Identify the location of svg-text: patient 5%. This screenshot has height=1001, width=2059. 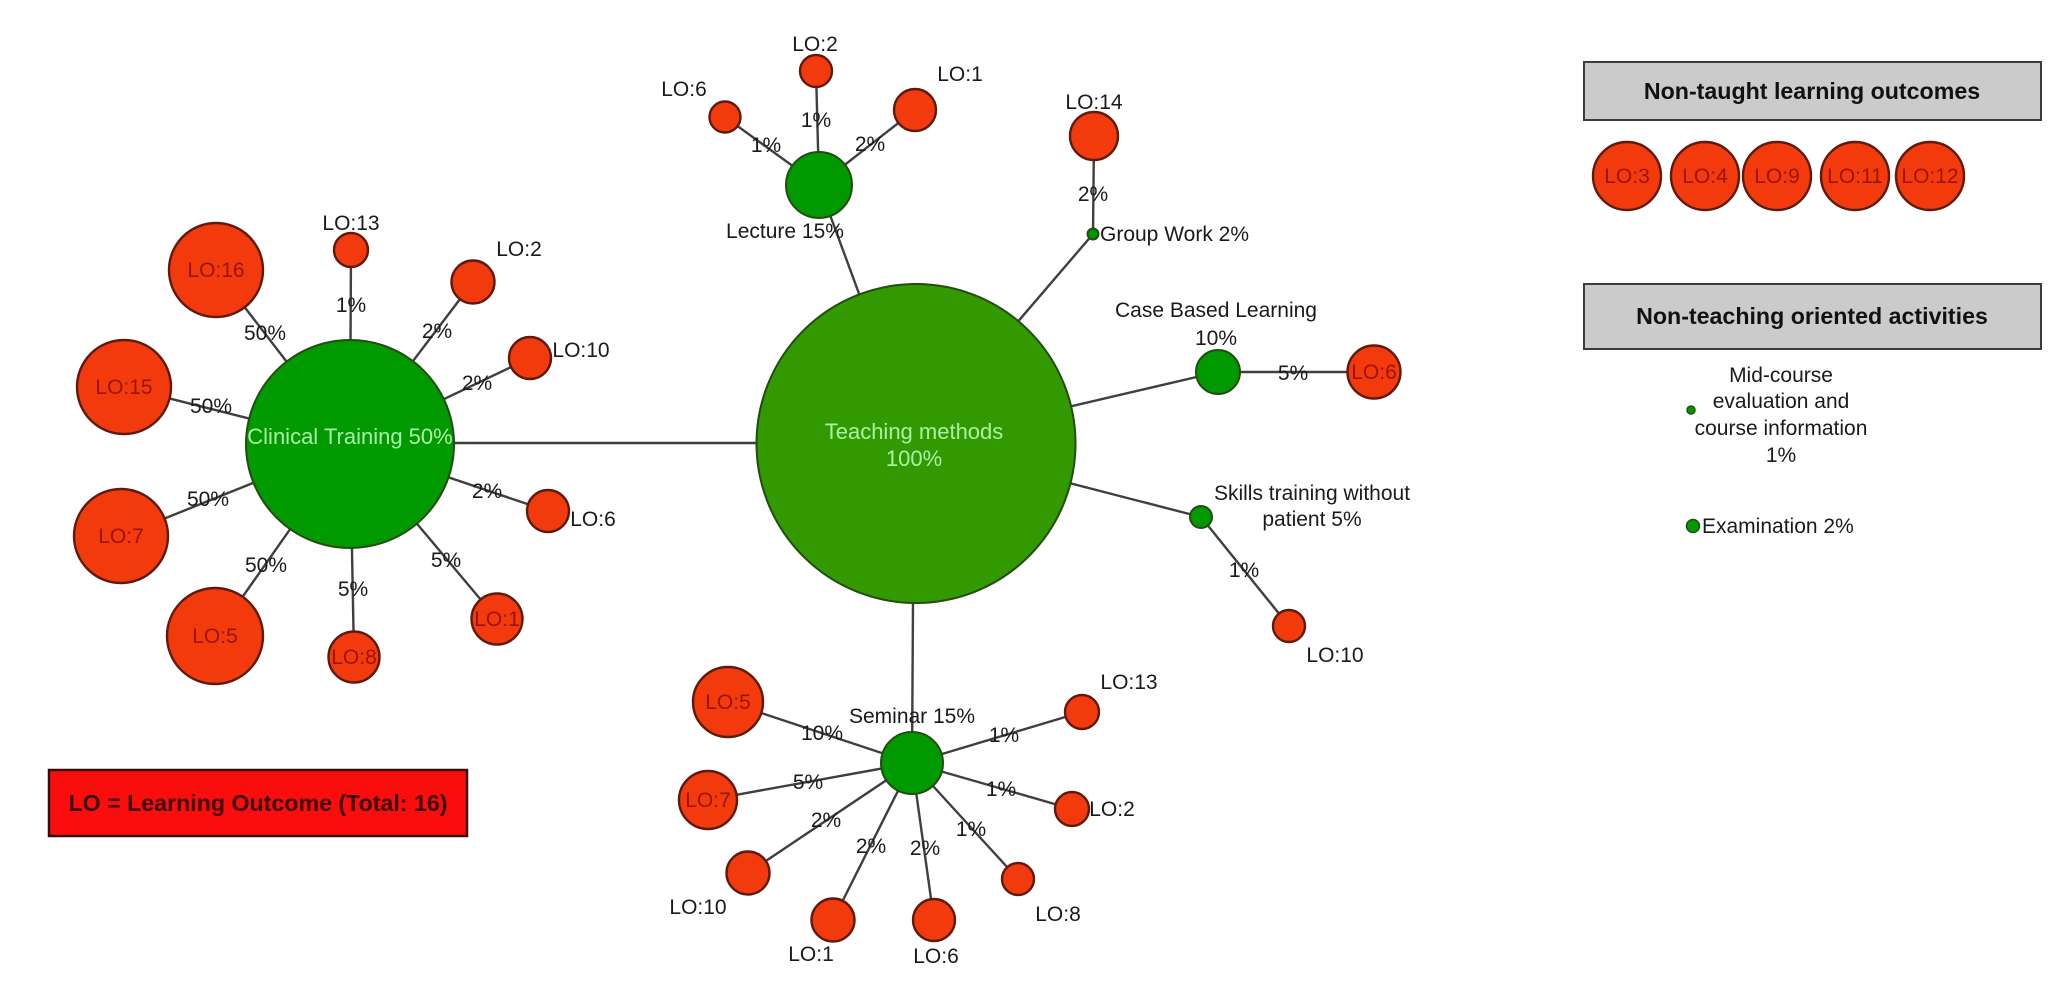
(1311, 519).